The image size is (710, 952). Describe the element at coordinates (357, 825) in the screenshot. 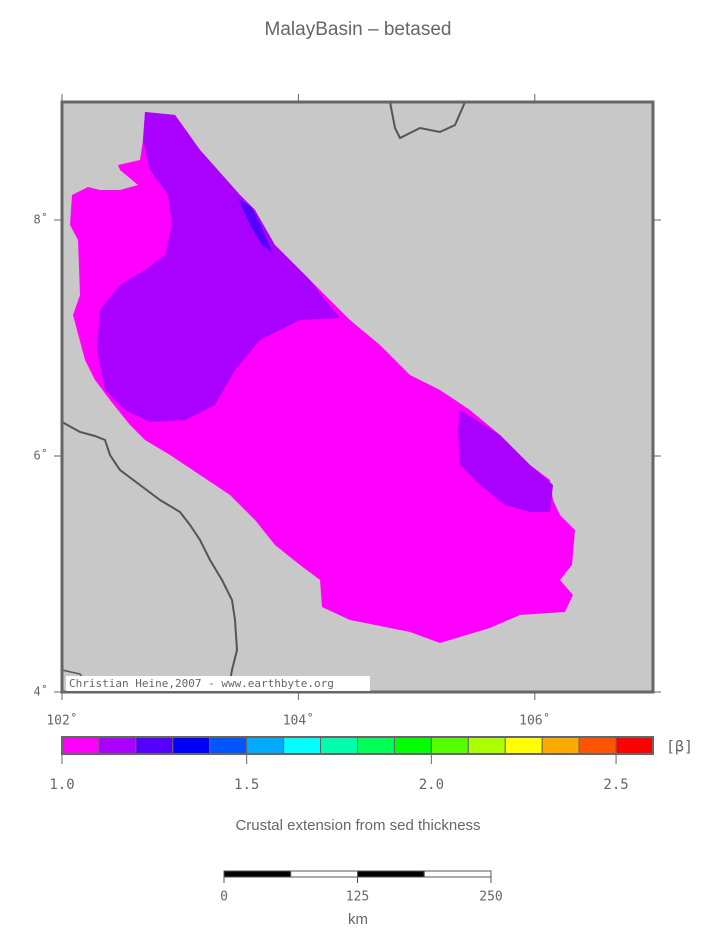

I see `colorbar-caption: Crustal extension from sed thickness` at that location.